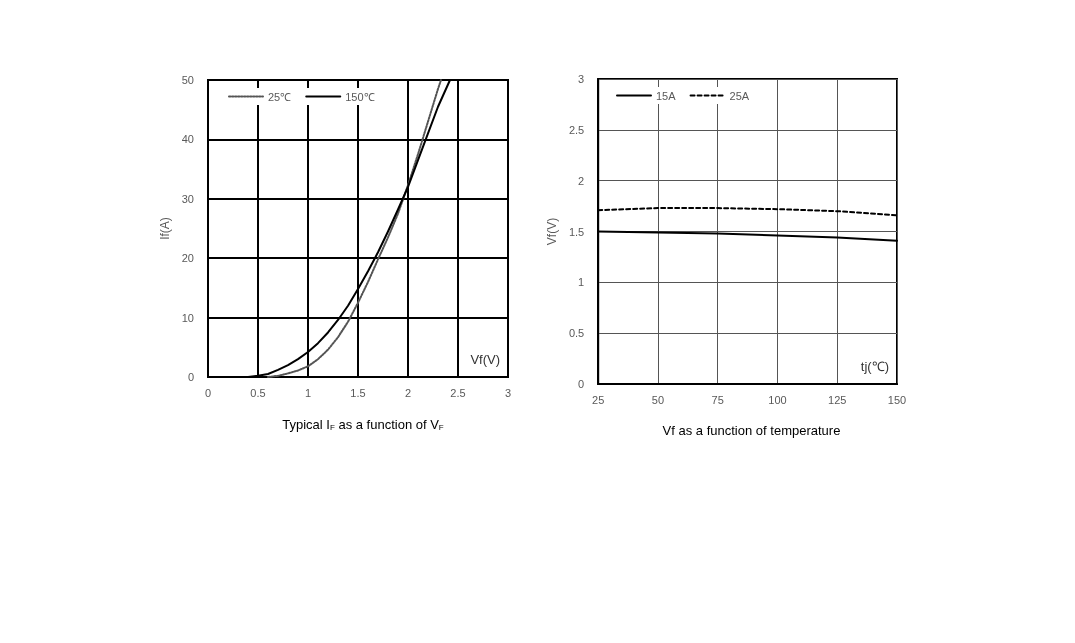  Describe the element at coordinates (187, 198) in the screenshot. I see `y-tick-label: 30` at that location.